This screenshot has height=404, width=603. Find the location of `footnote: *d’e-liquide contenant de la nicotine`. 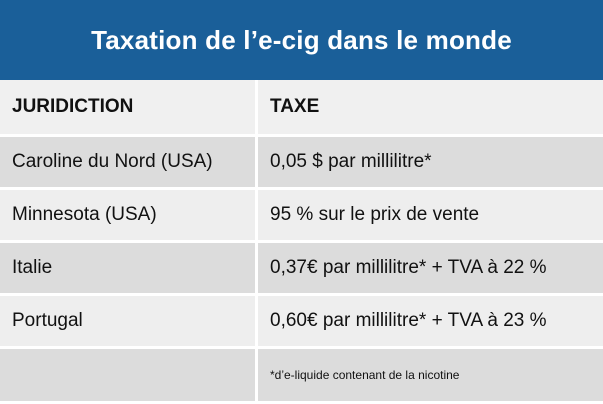

footnote: *d’e-liquide contenant de la nicotine is located at coordinates (430, 376).